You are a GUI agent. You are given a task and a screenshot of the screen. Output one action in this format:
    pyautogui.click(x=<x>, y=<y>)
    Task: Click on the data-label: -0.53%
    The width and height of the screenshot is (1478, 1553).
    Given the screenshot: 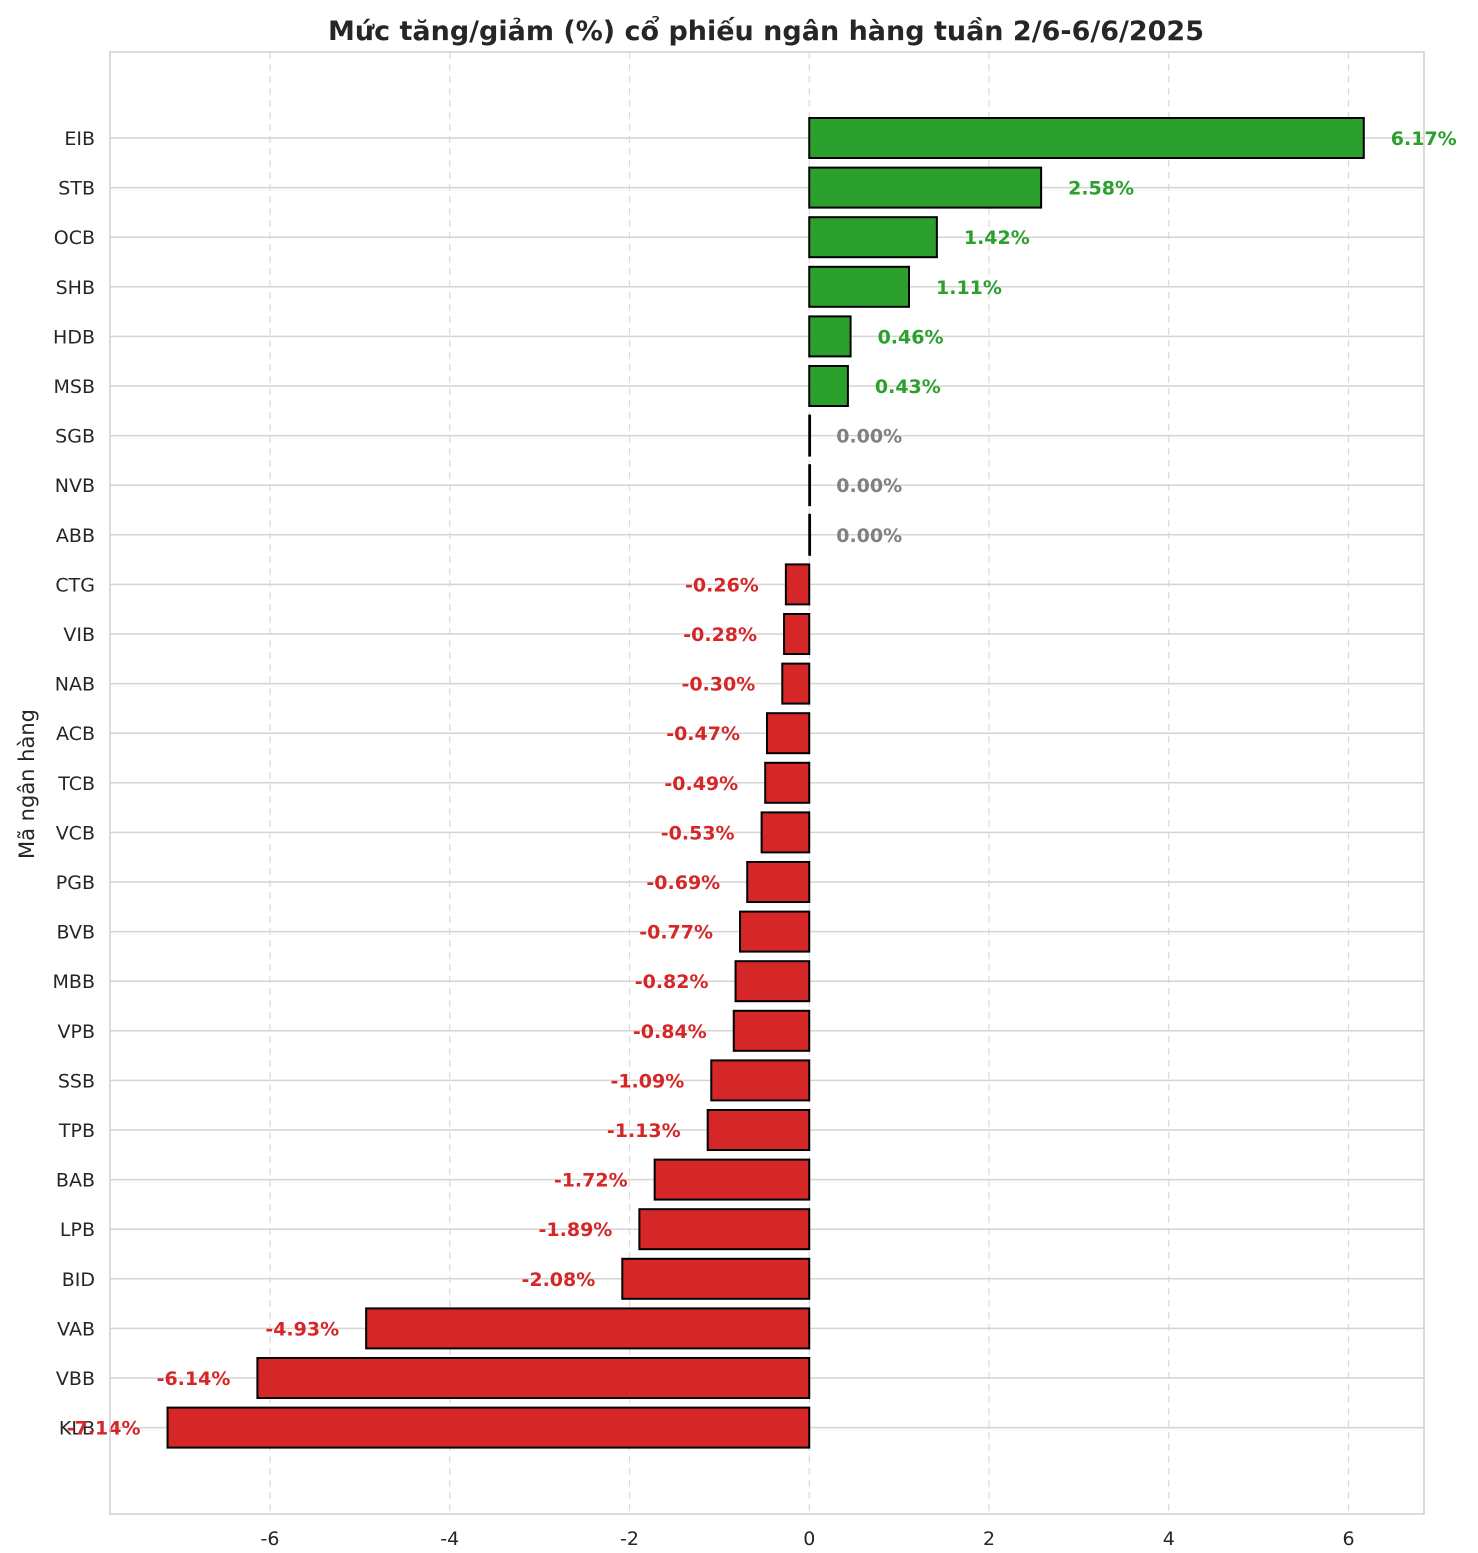 What is the action you would take?
    pyautogui.click(x=698, y=833)
    